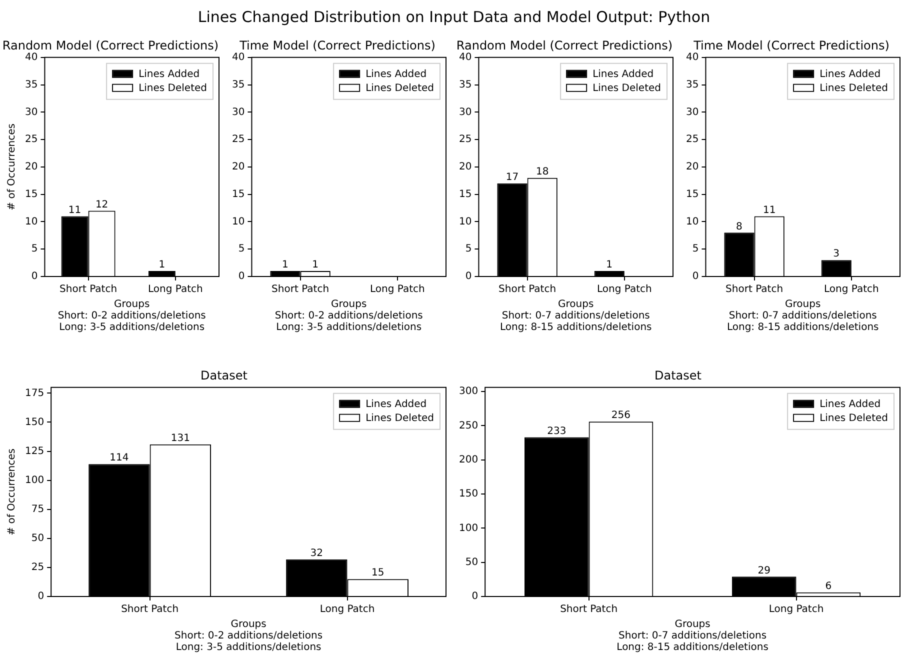  I want to click on y-tick-label: 200, so click(468, 460).